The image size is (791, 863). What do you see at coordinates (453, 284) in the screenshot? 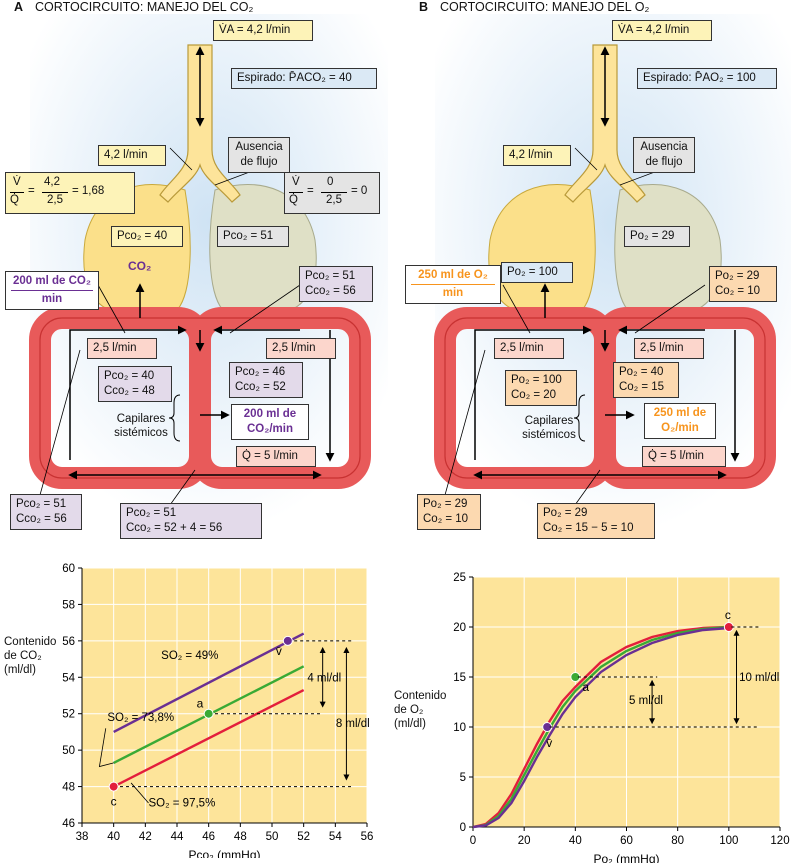
I see `b-output-box: 250 ml de O₂ min` at bounding box center [453, 284].